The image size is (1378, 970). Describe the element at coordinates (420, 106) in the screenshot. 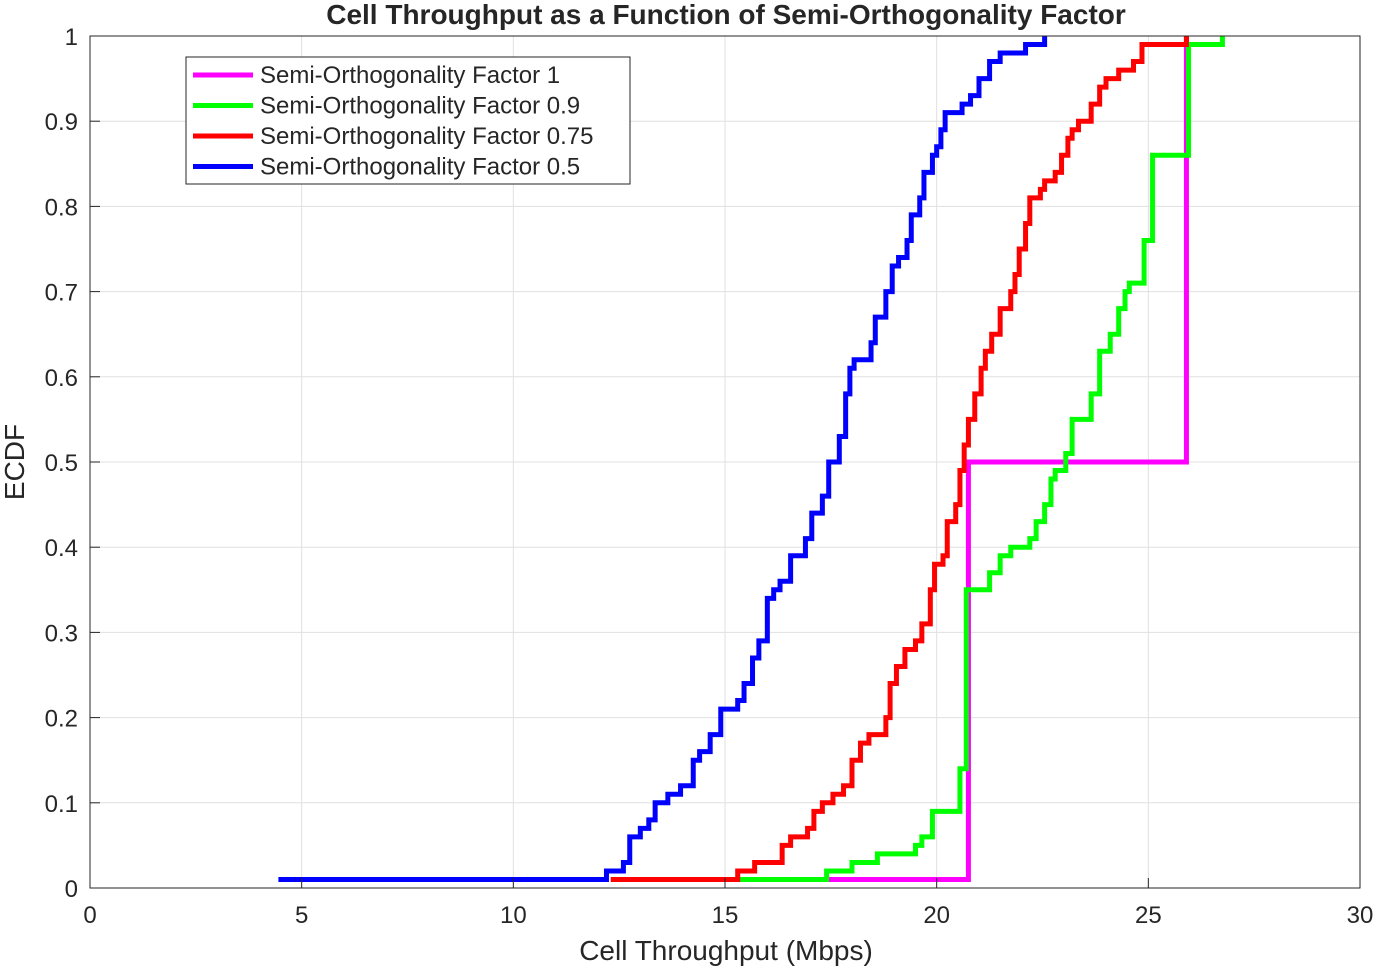

I see `legend-label: Semi-Orthogonality Factor 0.9` at that location.